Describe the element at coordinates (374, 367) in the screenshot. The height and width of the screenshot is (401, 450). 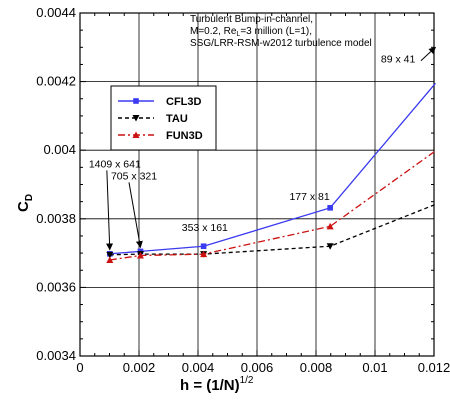
I see `x-tick-label: 0.01` at that location.